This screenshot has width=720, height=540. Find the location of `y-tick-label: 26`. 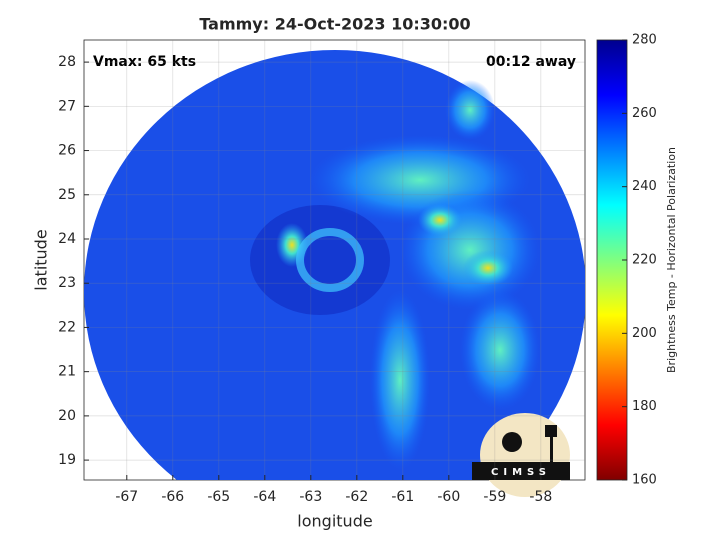

y-tick-label: 26 is located at coordinates (67, 151).